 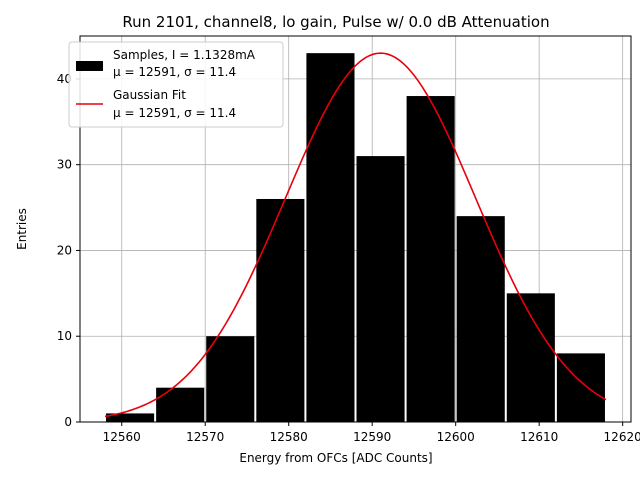 What do you see at coordinates (289, 437) in the screenshot?
I see `x-tick-label: 12580` at bounding box center [289, 437].